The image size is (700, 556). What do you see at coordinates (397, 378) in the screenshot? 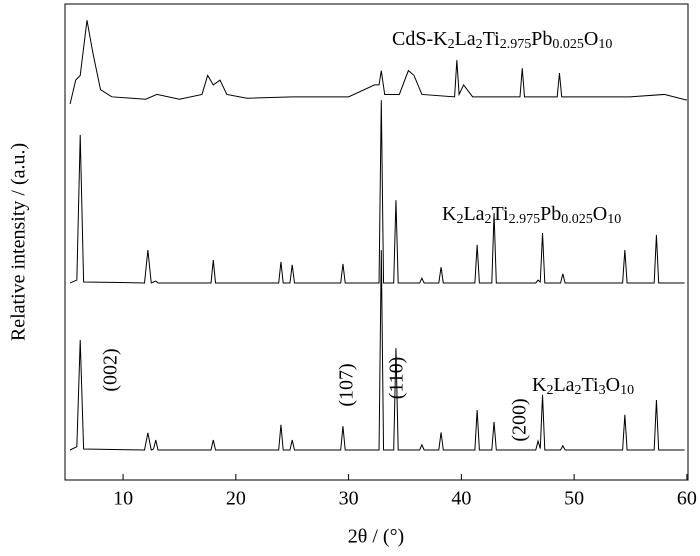
I see `peak-index: (110)` at bounding box center [397, 378].